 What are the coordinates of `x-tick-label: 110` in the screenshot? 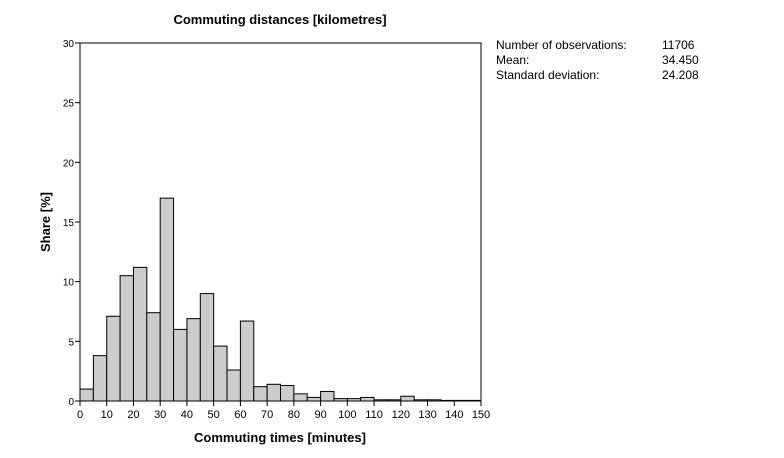 It's located at (374, 415).